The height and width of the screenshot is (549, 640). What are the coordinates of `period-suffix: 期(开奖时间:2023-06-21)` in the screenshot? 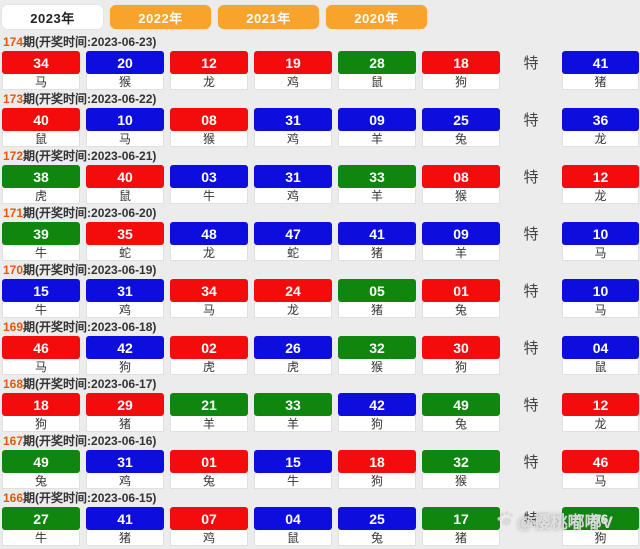 It's located at (90, 156).